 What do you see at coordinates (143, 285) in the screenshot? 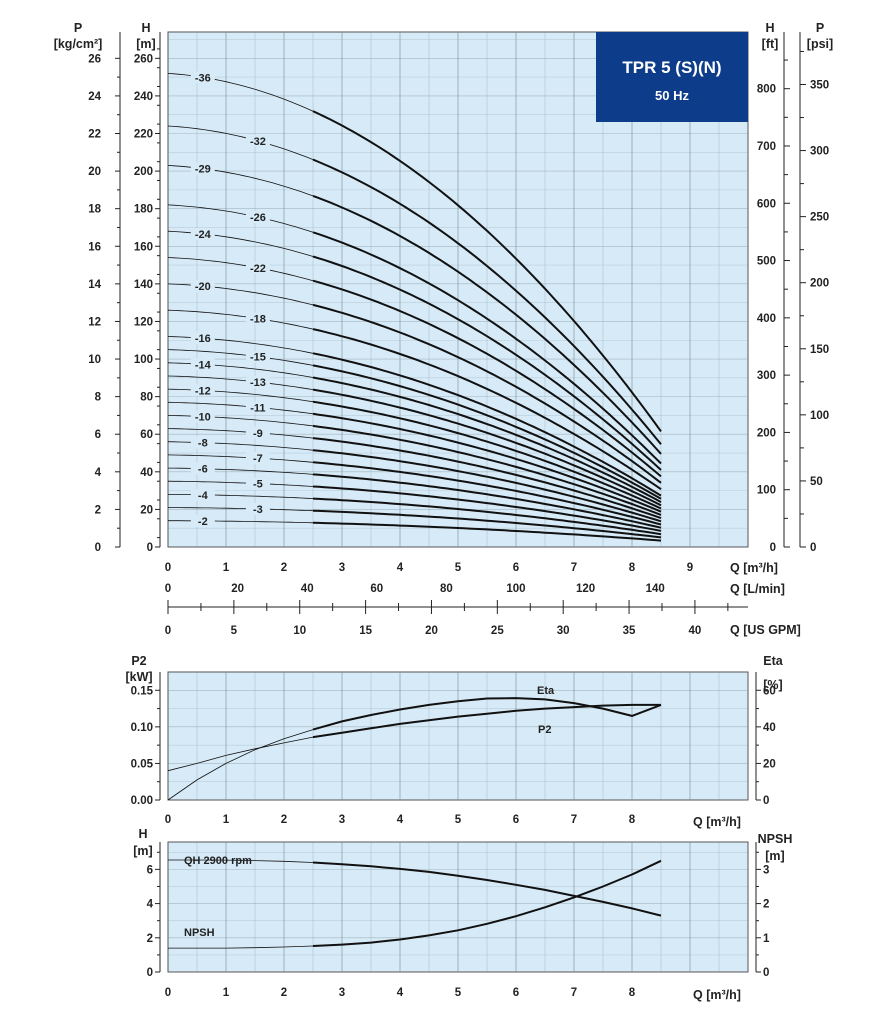
I see `h-tick-label: 140` at bounding box center [143, 285].